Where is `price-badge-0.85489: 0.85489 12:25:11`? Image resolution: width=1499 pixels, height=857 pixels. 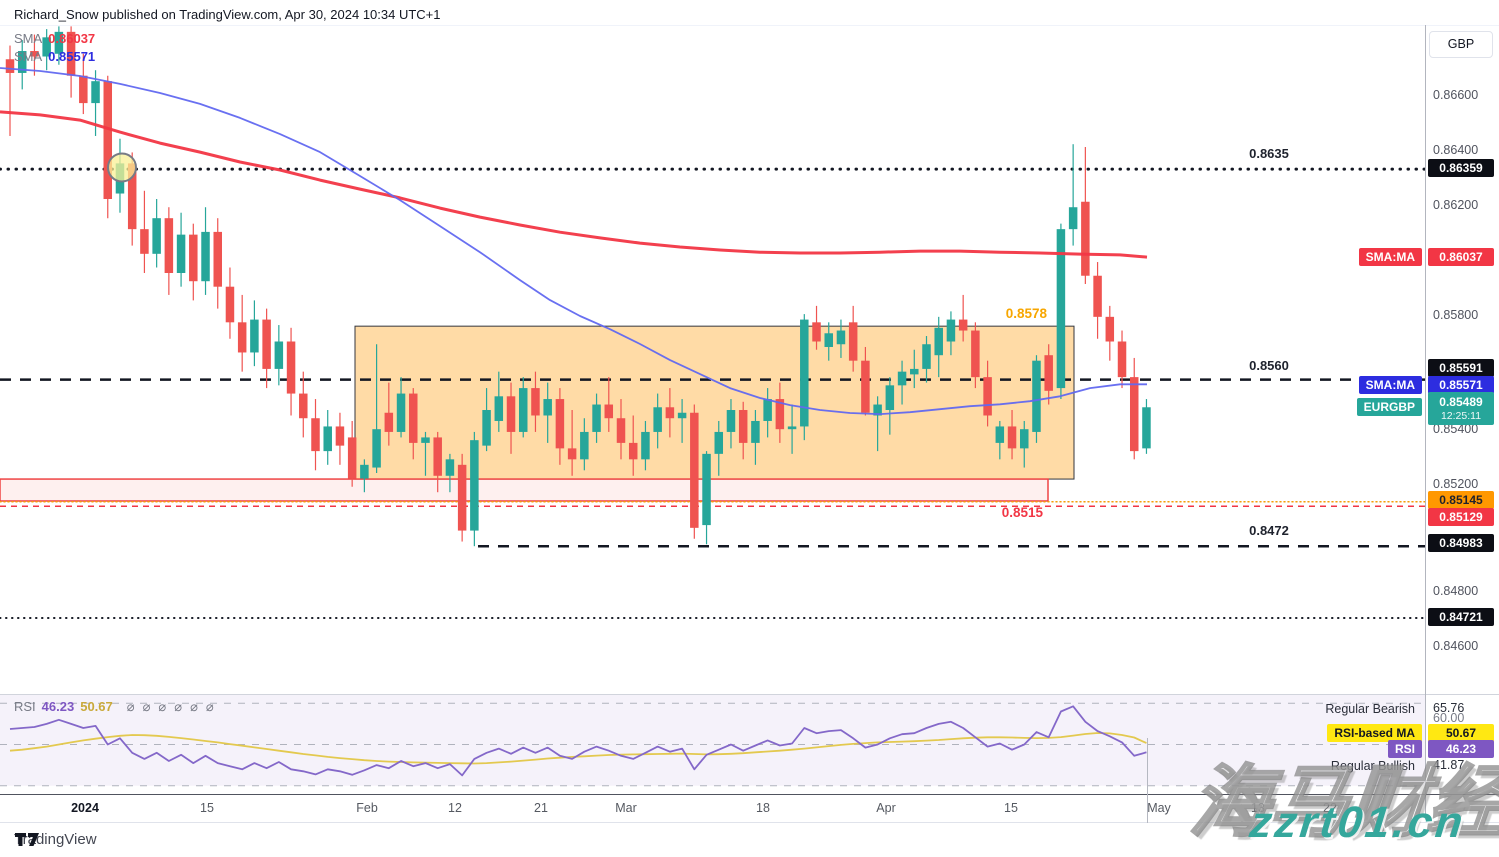 price-badge-0.85489: 0.85489 12:25:11 is located at coordinates (1461, 408).